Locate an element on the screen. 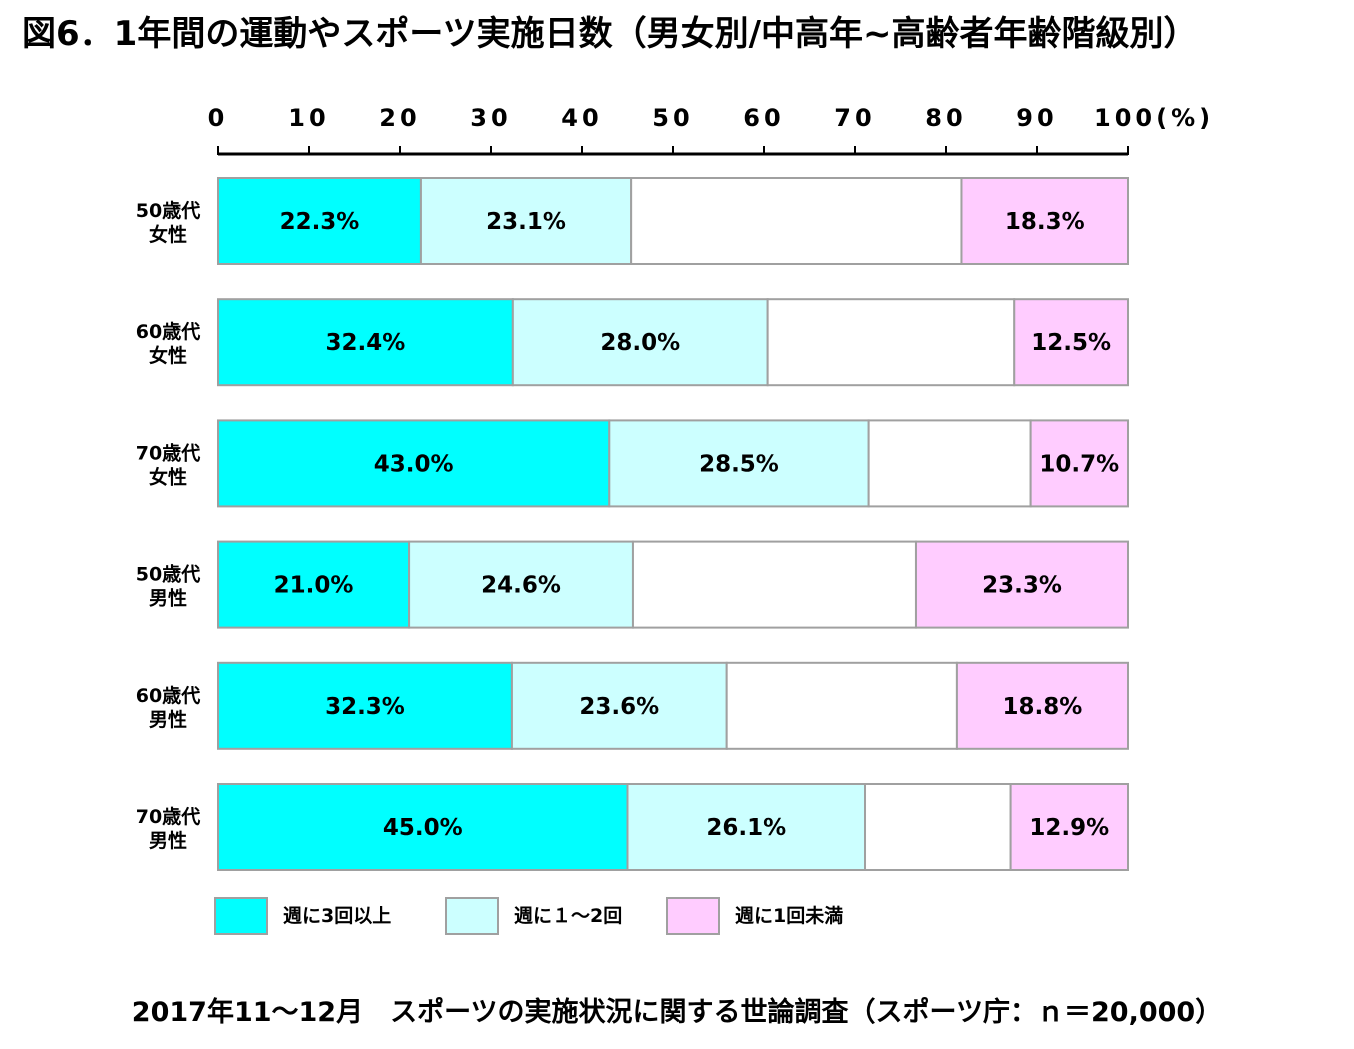 The image size is (1354, 1049). data-label: 45.0% is located at coordinates (423, 828).